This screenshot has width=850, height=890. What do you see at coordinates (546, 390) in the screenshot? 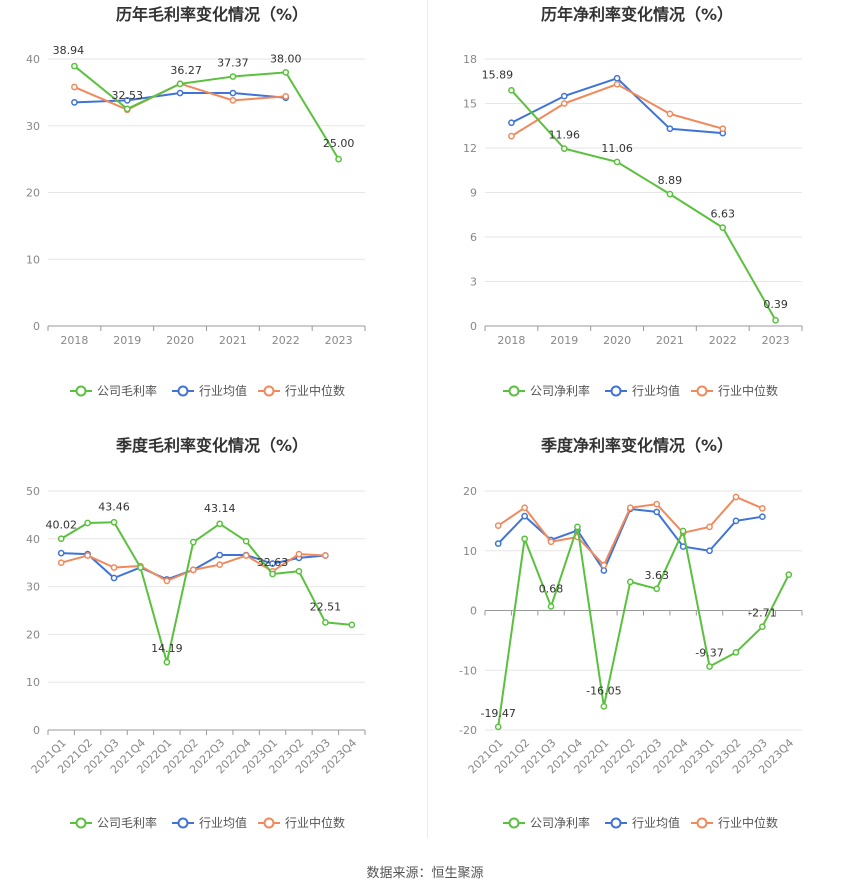
I see `legend-item: 公司净利率` at bounding box center [546, 390].